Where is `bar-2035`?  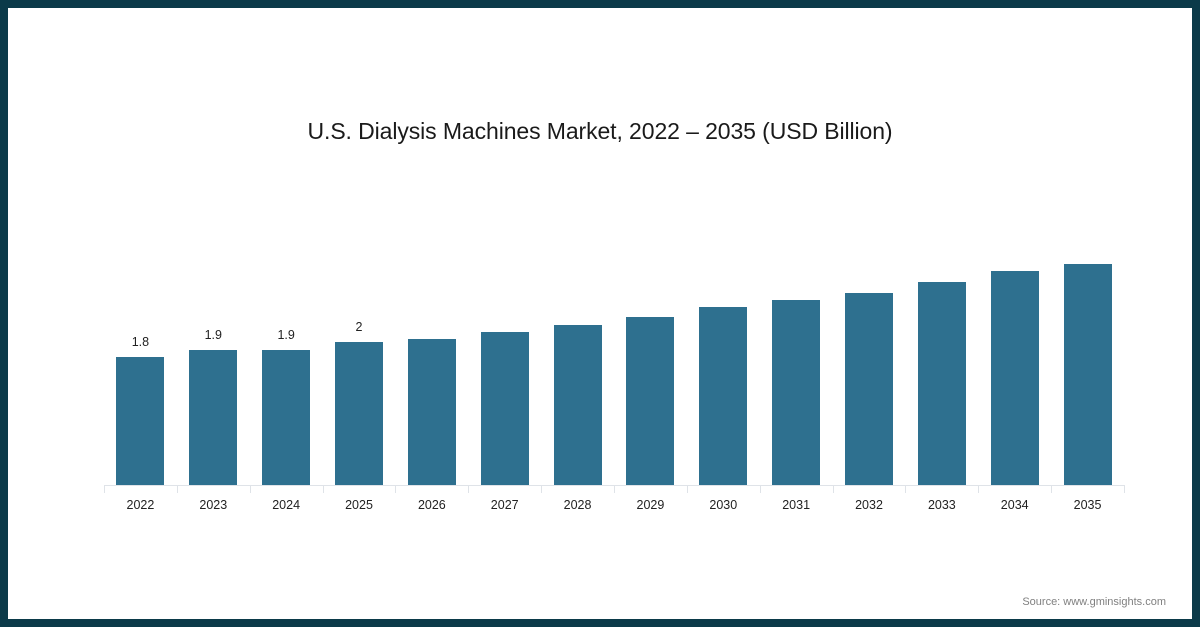
bar-2035 is located at coordinates (1087, 374).